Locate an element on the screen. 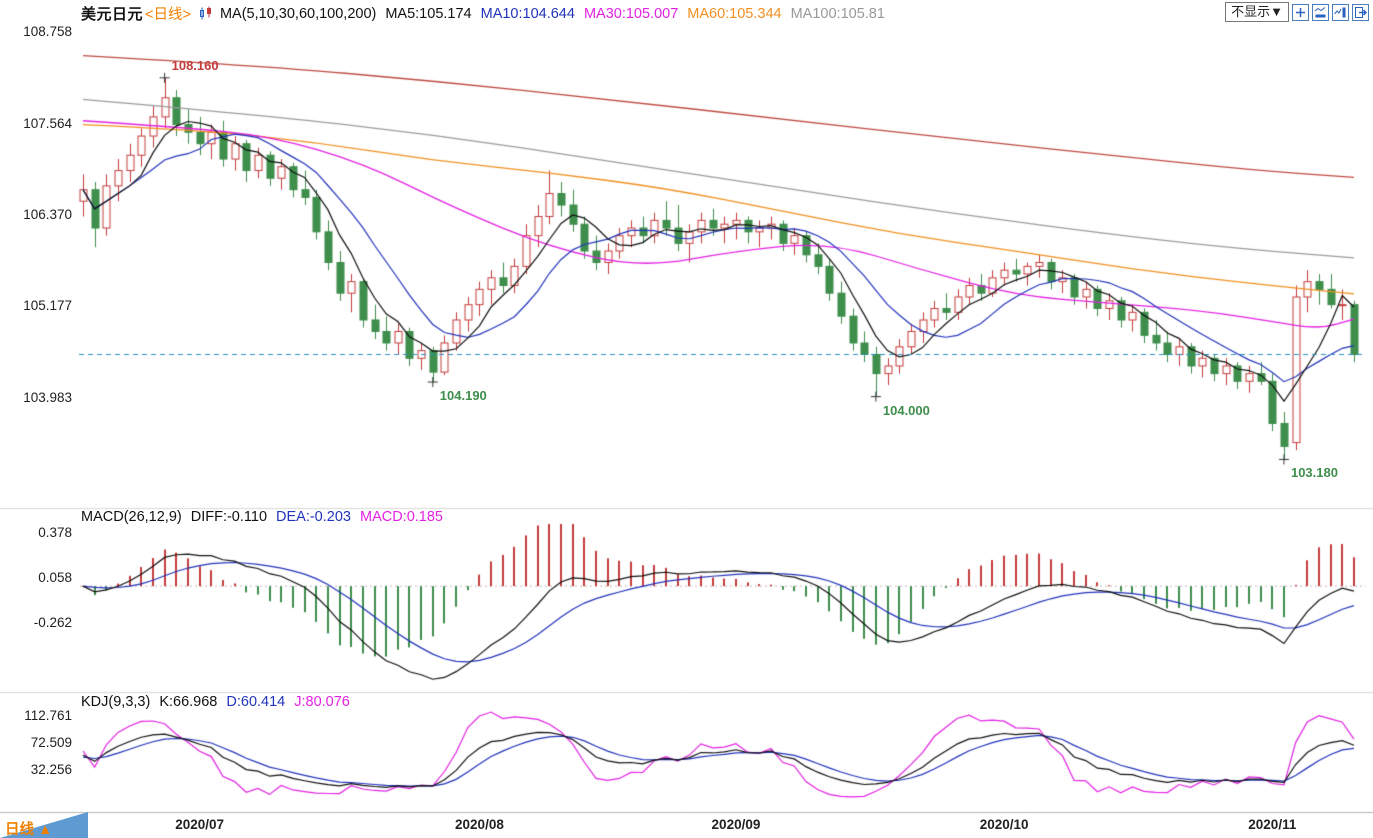  y-axis-label: 103.983 is located at coordinates (47, 397).